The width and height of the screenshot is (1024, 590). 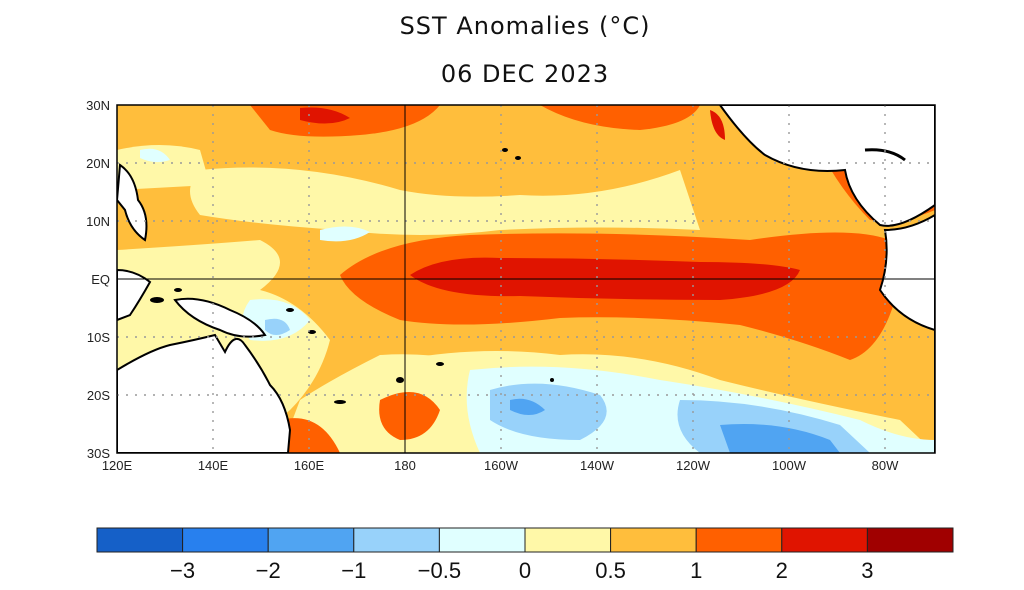 What do you see at coordinates (353, 570) in the screenshot?
I see `colorbar-label: −1` at bounding box center [353, 570].